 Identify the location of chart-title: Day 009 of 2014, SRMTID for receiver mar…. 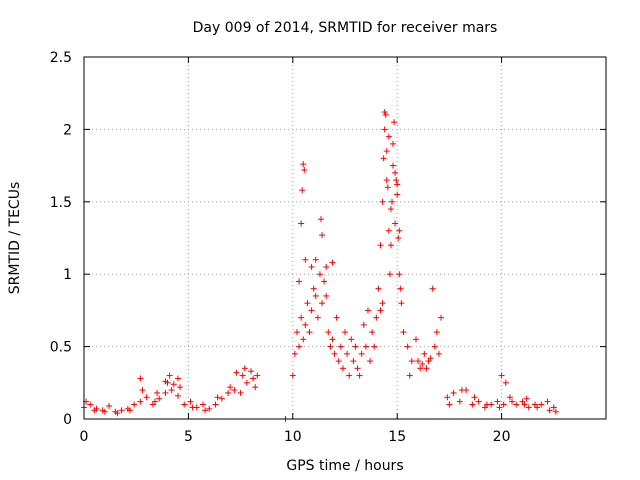
(345, 28).